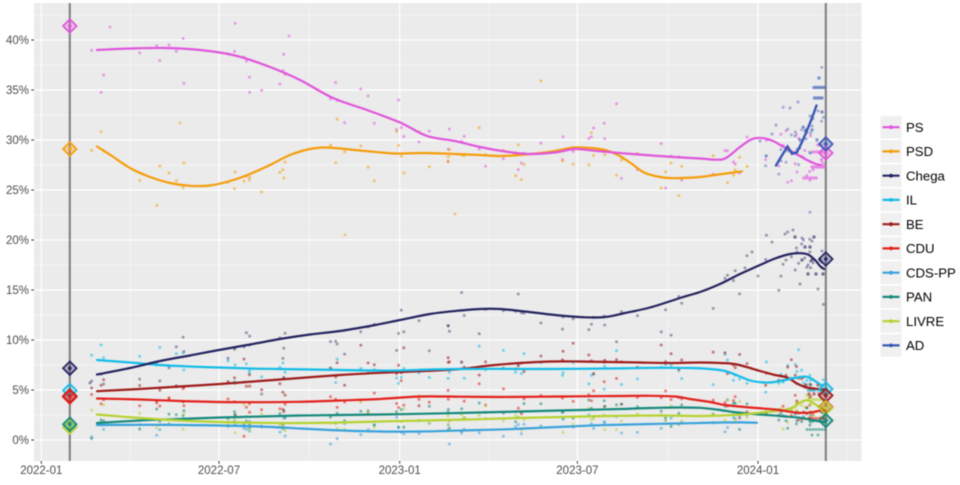 Image resolution: width=960 pixels, height=485 pixels. I want to click on svg-text: 2022-07, so click(219, 471).